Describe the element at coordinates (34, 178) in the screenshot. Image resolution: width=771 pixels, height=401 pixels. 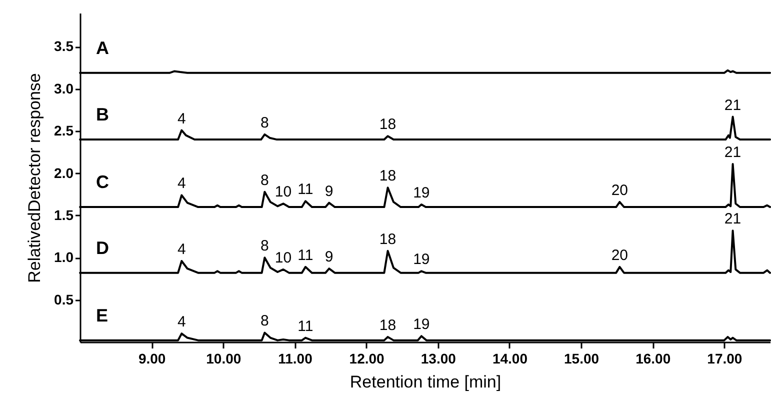
I see `y-axis-title: RelativedDetector response` at that location.